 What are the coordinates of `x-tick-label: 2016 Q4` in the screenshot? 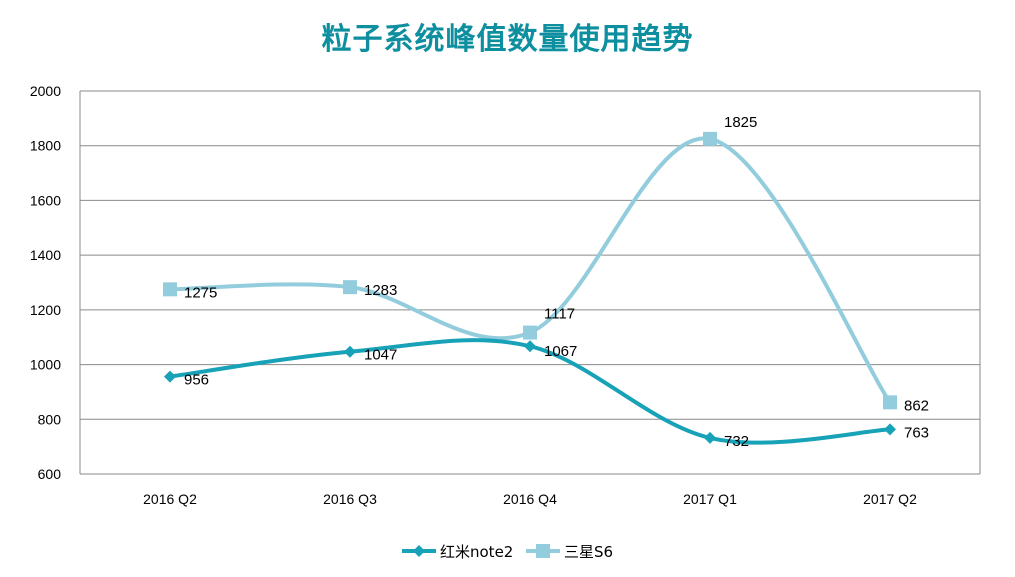 It's located at (530, 499).